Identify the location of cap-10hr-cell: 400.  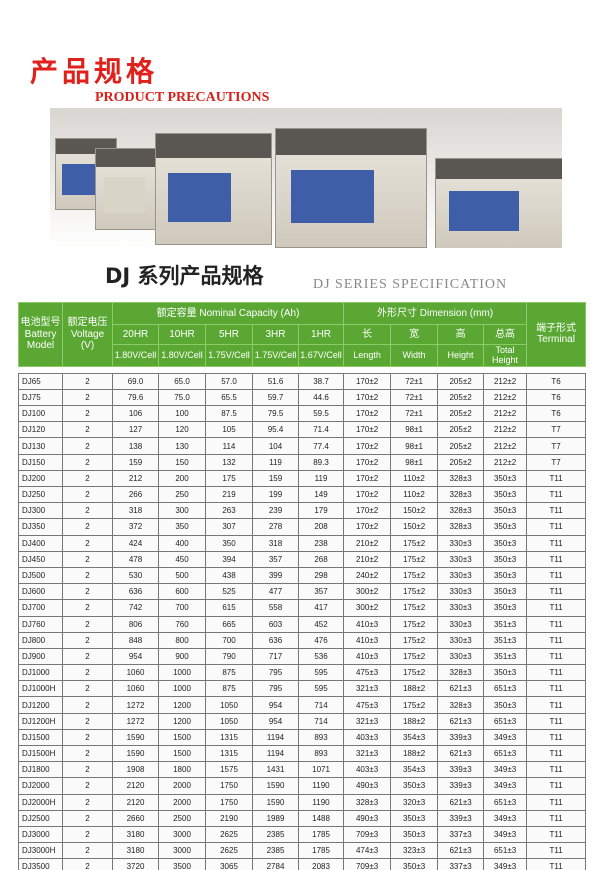
(182, 543).